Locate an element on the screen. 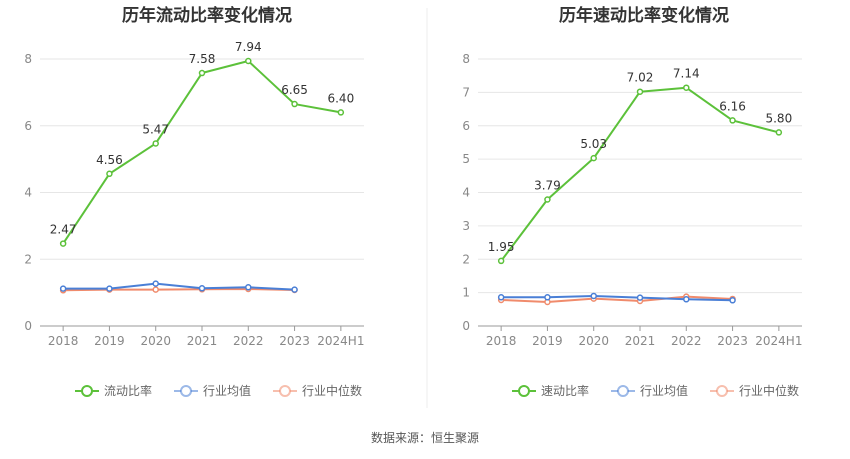 The height and width of the screenshot is (459, 850). data-label: 7.94 is located at coordinates (248, 47).